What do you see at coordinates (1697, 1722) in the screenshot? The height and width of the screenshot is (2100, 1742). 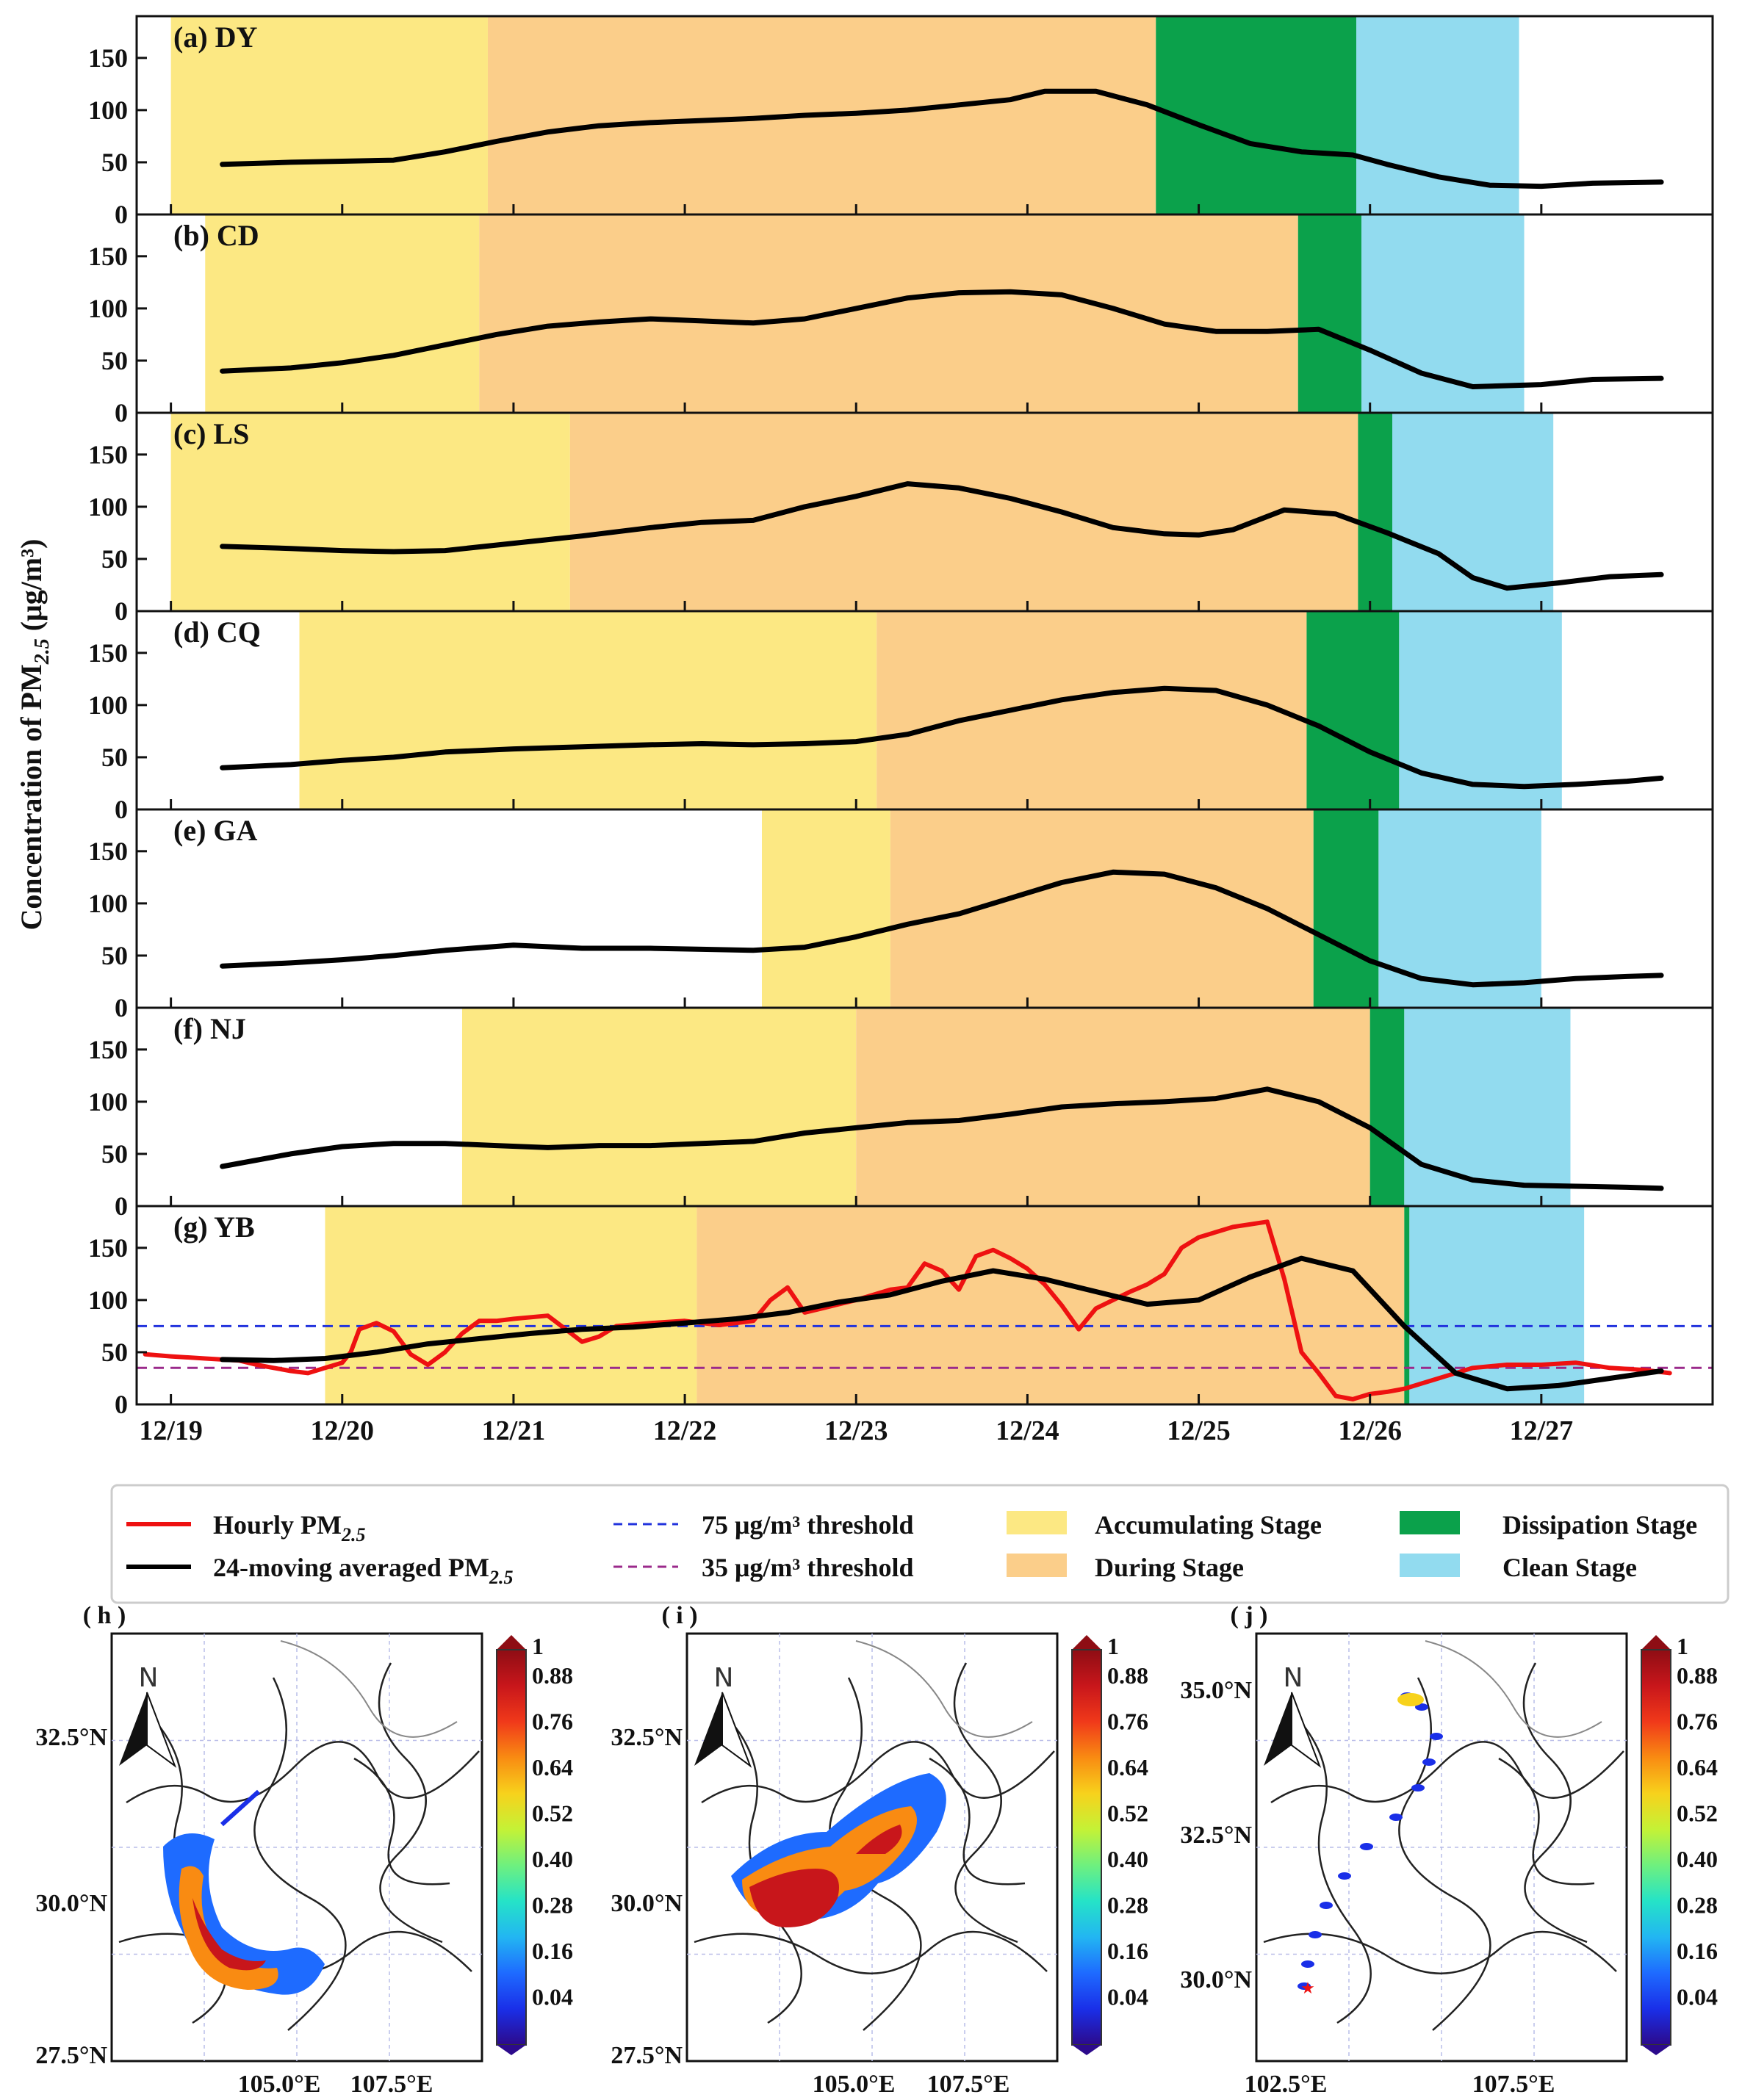 I see `colorbar-tick-label: 0.76` at bounding box center [1697, 1722].